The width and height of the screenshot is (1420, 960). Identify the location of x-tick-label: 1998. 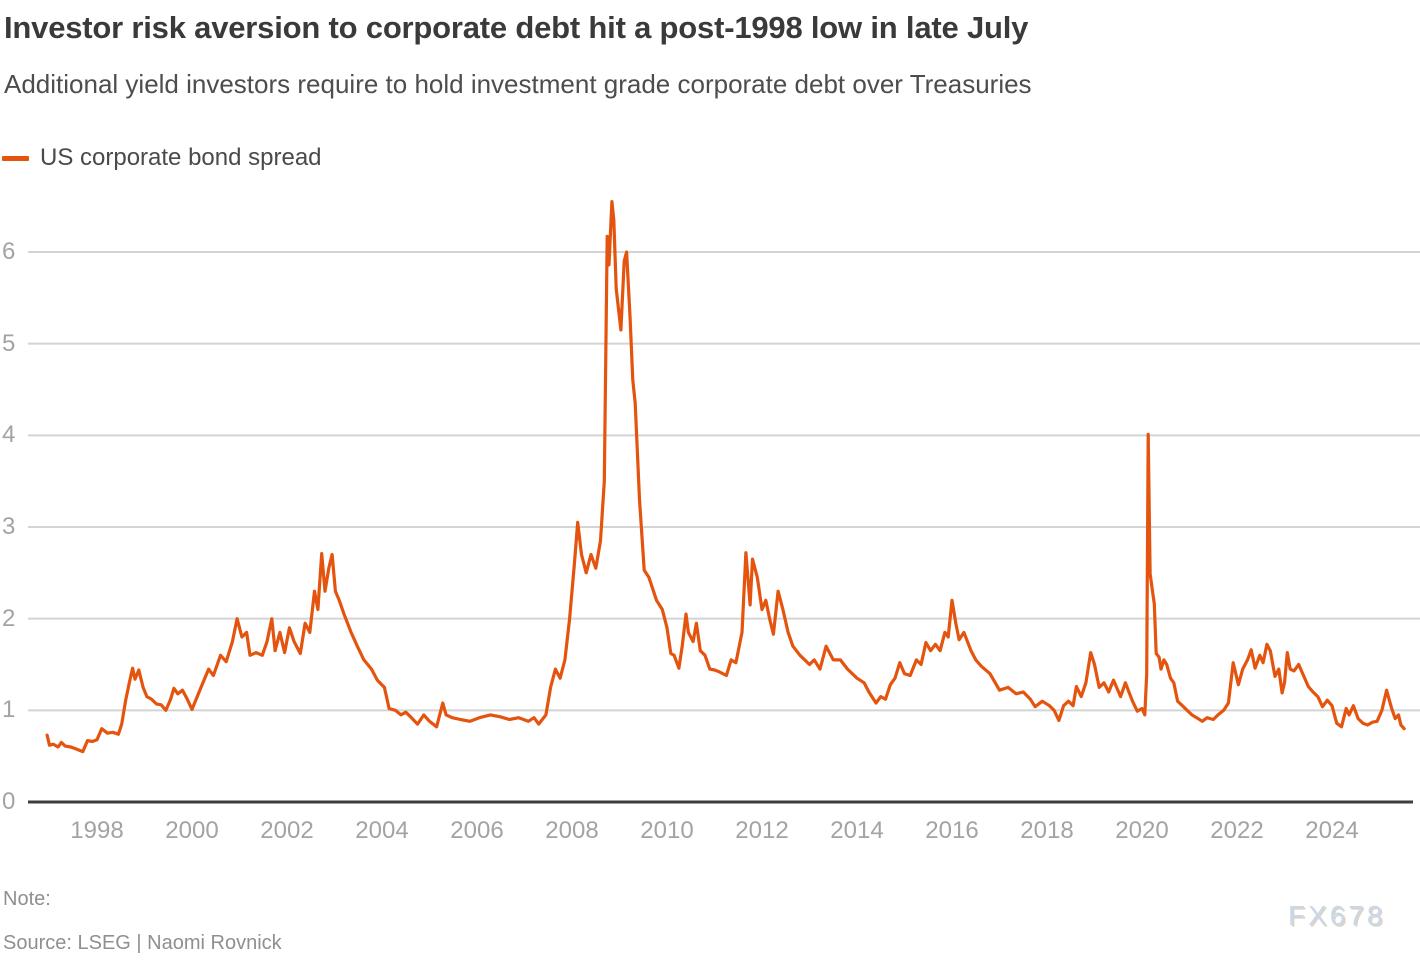
(97, 830).